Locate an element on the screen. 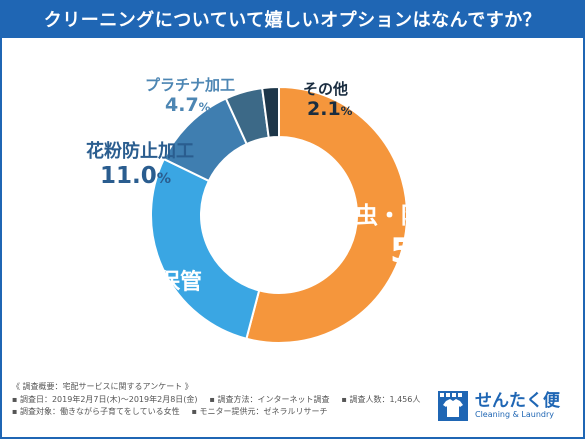  label-platina-name: プラチナ加工 is located at coordinates (190, 85).